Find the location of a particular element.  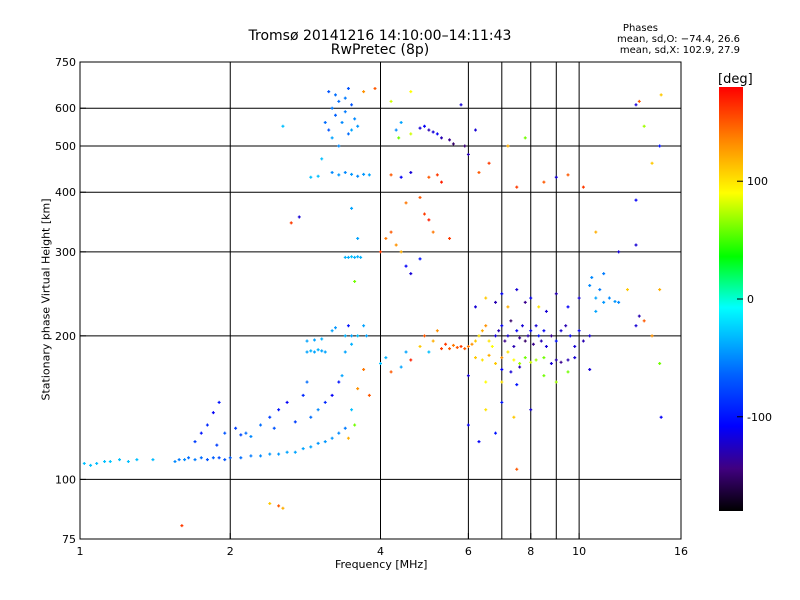

phase-stats-x: mean, sd,X: 102.9, 27.9 is located at coordinates (679, 50).